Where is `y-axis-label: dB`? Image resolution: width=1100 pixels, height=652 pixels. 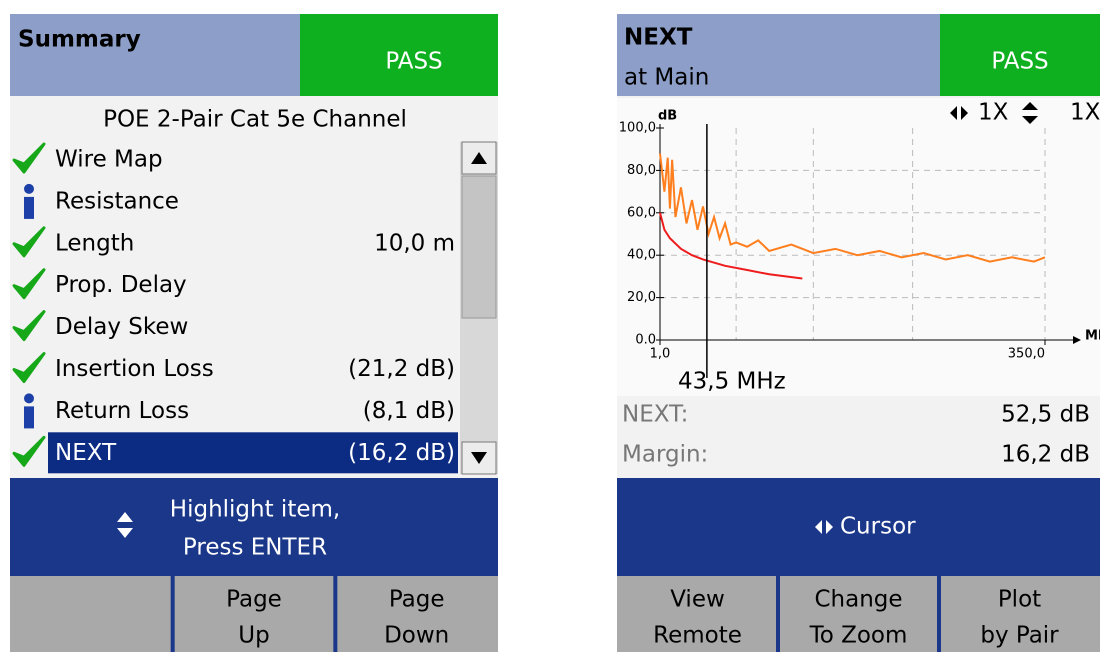
y-axis-label: dB is located at coordinates (667, 116).